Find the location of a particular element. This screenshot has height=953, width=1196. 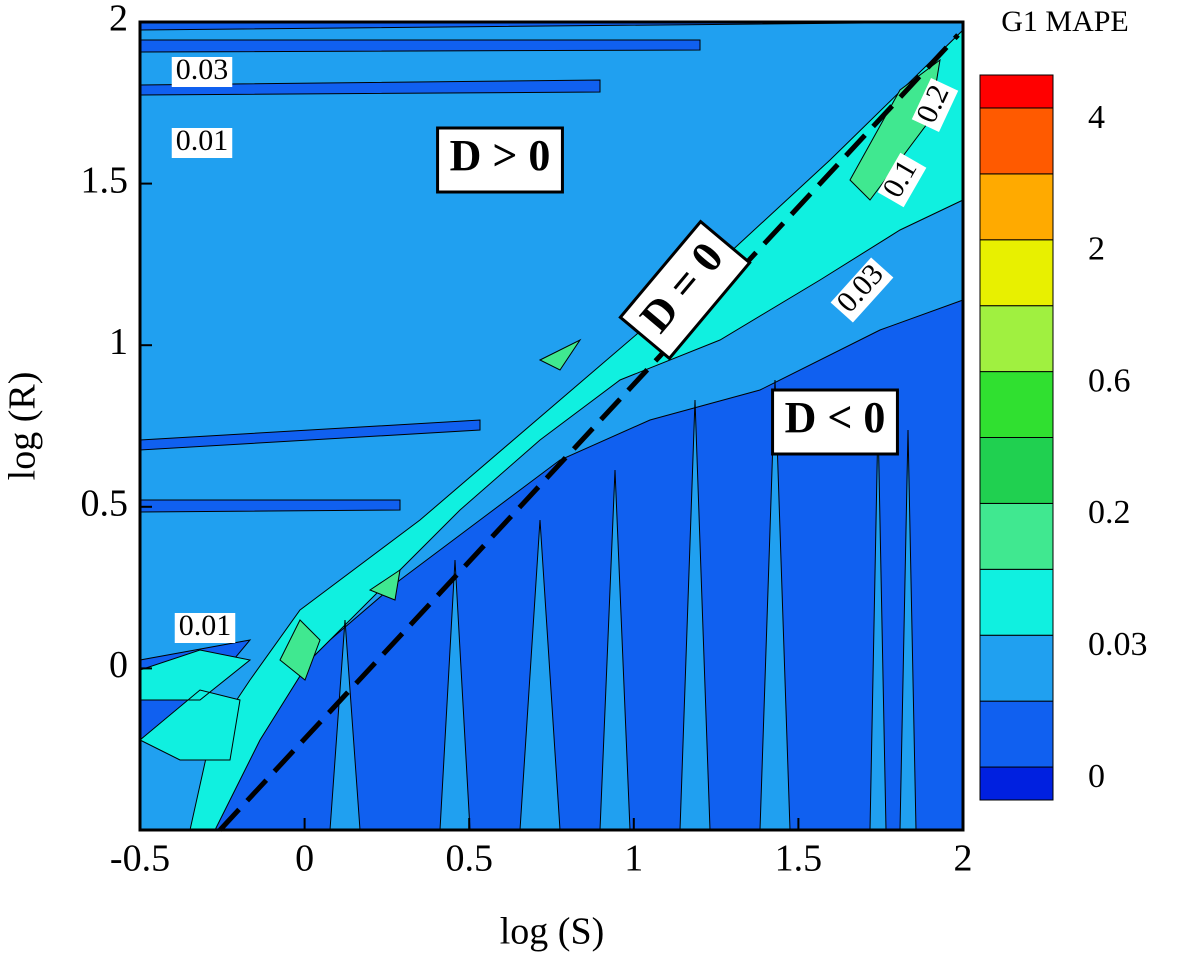

y-tick-label: 1 is located at coordinates (118, 342).